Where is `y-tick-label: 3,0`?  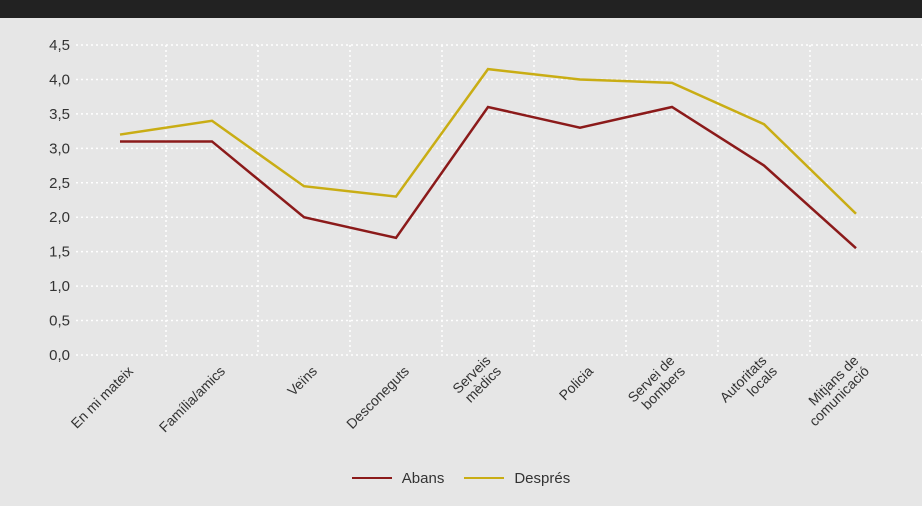 y-tick-label: 3,0 is located at coordinates (59, 148).